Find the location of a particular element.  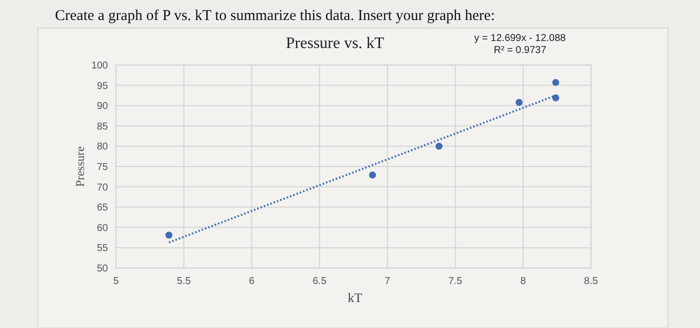

x-tick-label: 7.5 is located at coordinates (455, 281).